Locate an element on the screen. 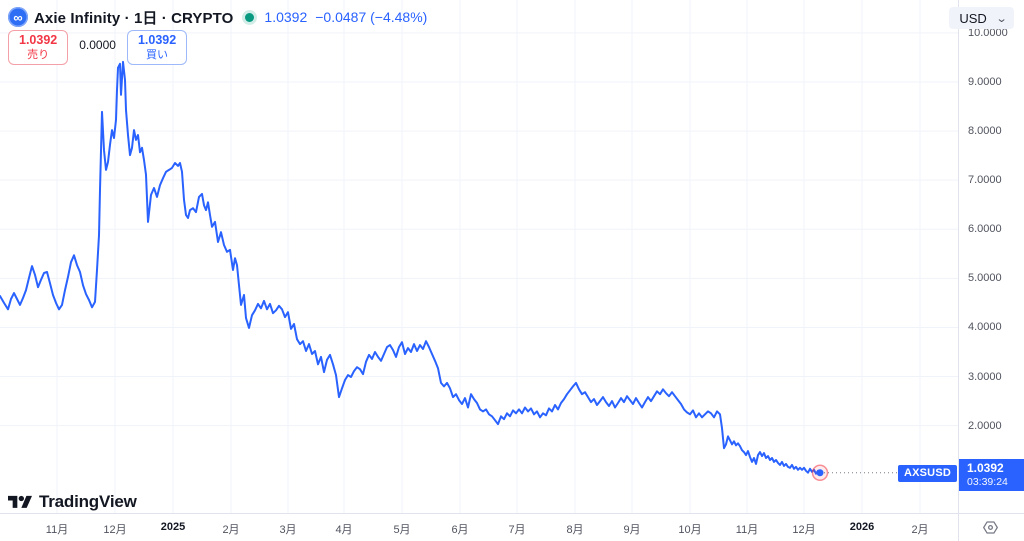 Image resolution: width=1024 pixels, height=541 pixels. price-axis-tick-label: 10.0000 is located at coordinates (988, 32).